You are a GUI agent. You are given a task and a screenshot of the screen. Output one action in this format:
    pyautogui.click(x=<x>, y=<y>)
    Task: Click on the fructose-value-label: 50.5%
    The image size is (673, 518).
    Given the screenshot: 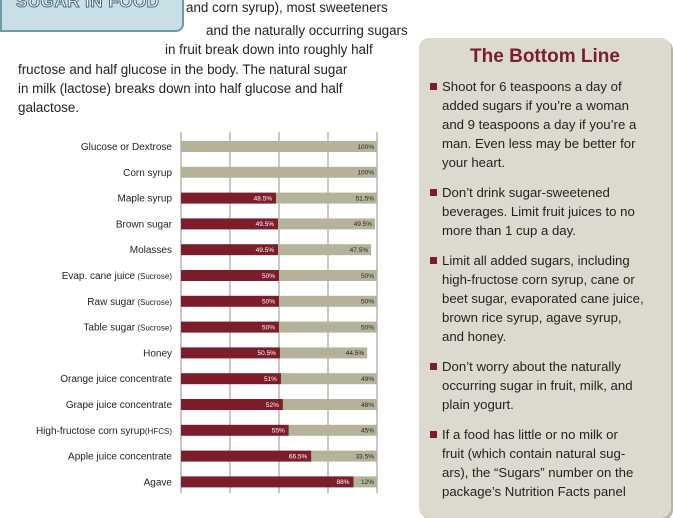 What is the action you would take?
    pyautogui.click(x=267, y=353)
    